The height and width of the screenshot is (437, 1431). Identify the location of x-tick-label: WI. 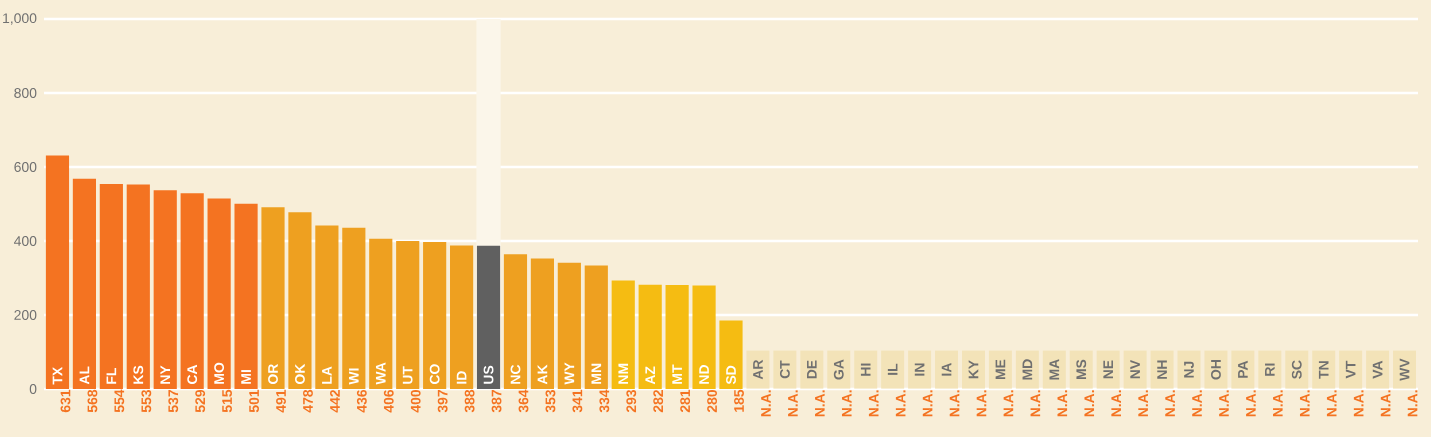
(354, 376).